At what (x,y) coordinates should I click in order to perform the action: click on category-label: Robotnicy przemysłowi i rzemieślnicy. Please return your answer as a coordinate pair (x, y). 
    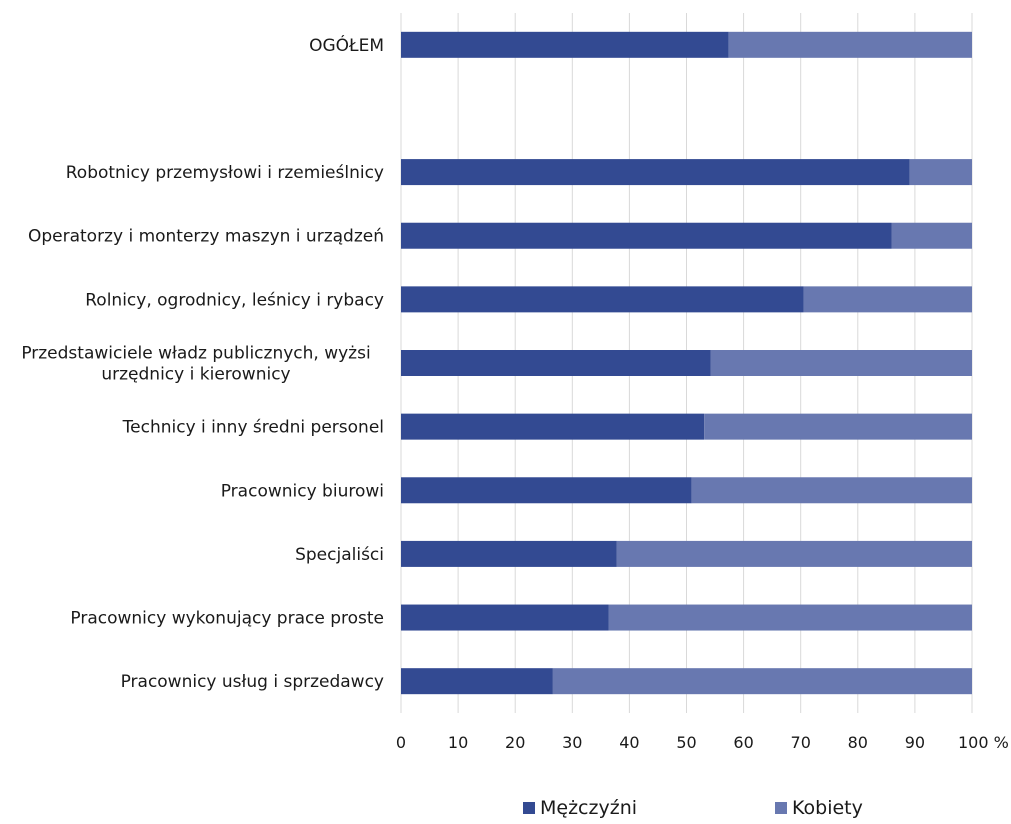
    Looking at the image, I should click on (225, 173).